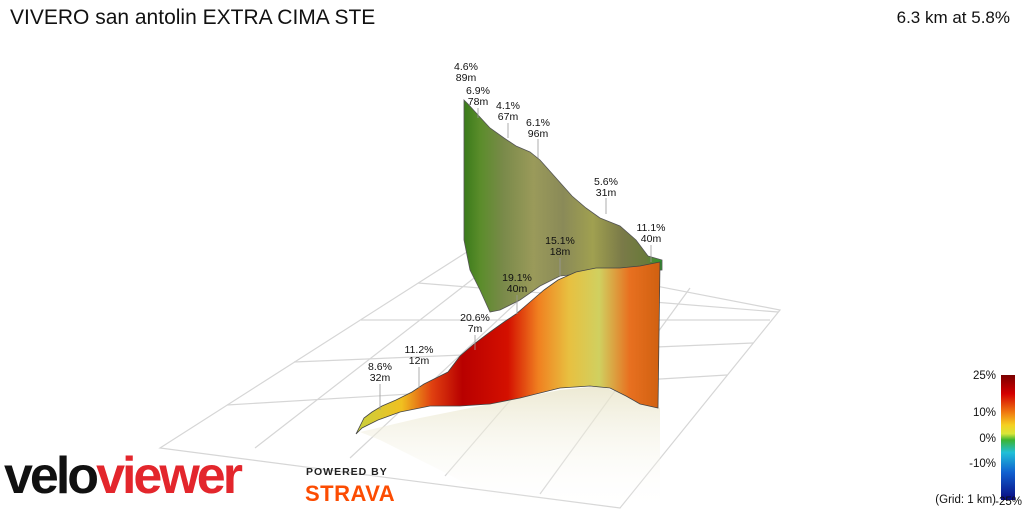 This screenshot has height=512, width=1024. What do you see at coordinates (508, 117) in the screenshot?
I see `segment-length-label: 67m` at bounding box center [508, 117].